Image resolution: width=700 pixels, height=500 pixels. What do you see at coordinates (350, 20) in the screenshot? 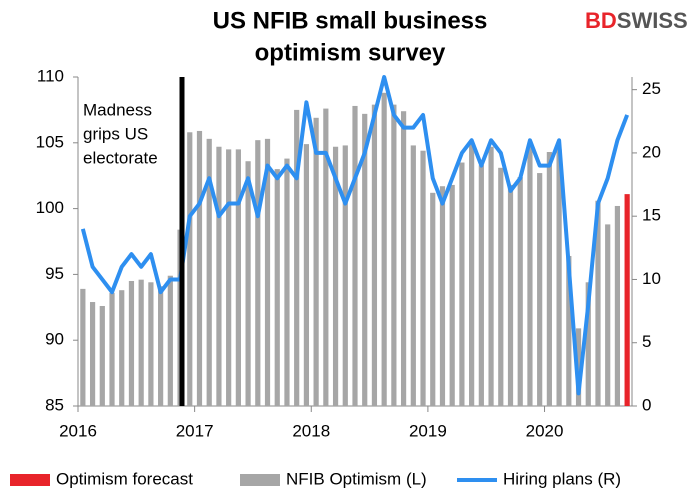
I see `chart-title: US NFIB small business` at bounding box center [350, 20].